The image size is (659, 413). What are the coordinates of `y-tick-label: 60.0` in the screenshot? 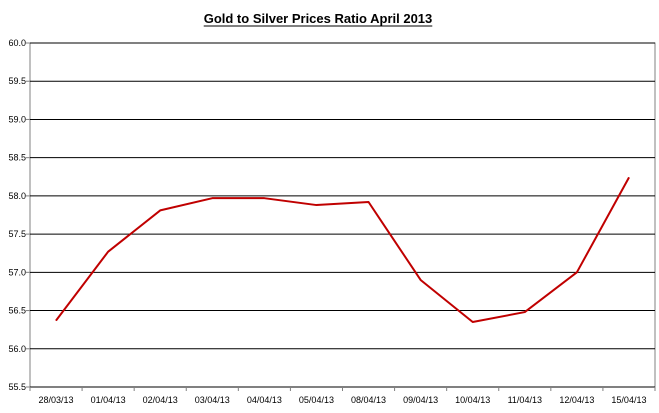 It's located at (17, 43).